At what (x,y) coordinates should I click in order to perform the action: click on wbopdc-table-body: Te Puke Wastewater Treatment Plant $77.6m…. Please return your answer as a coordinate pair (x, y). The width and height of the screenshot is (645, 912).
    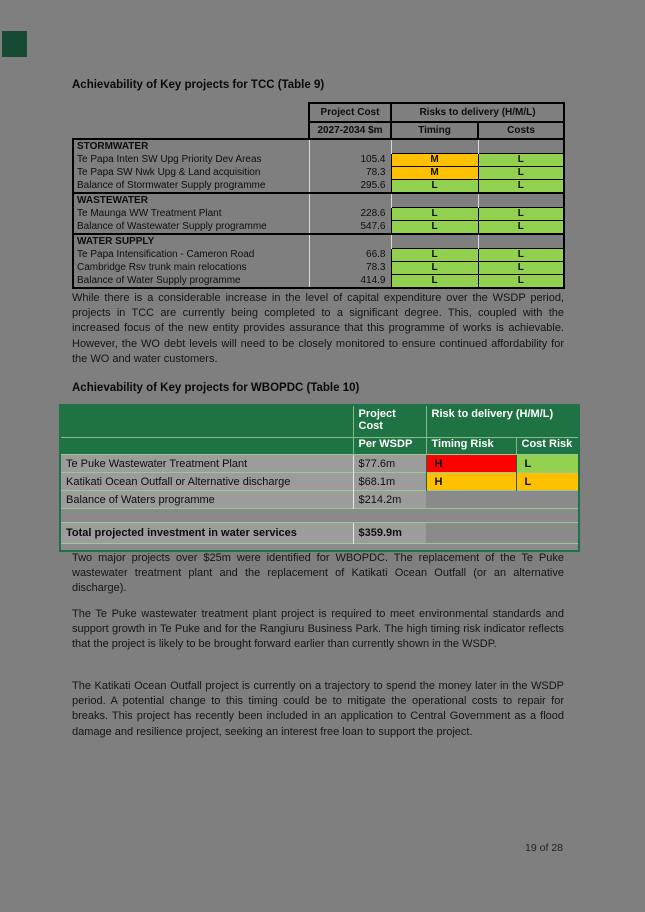
    Looking at the image, I should click on (320, 502).